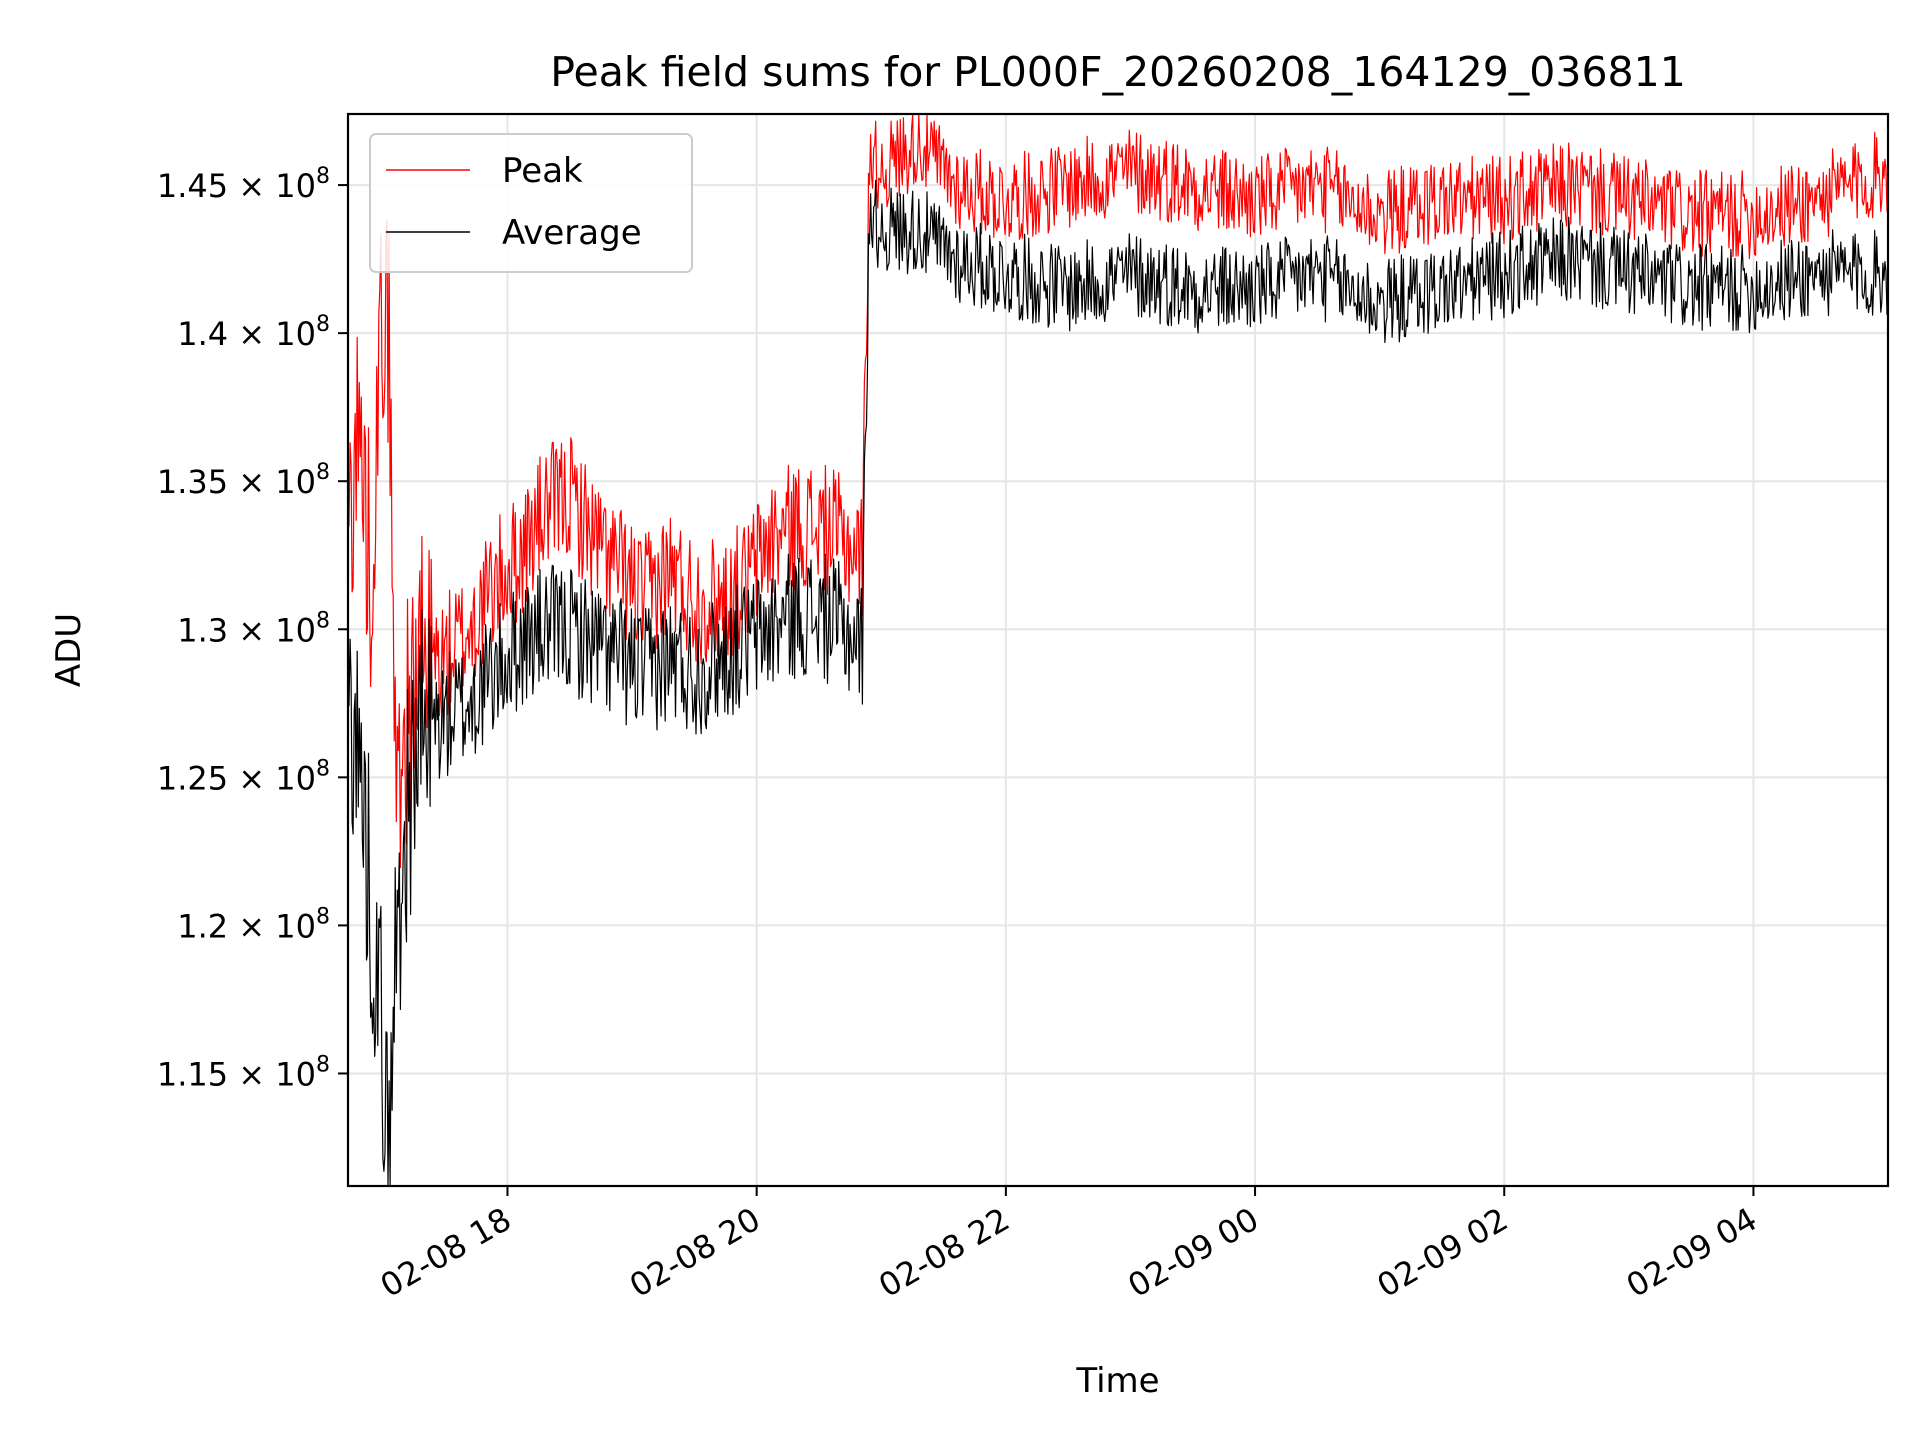 The image size is (1920, 1440). I want to click on y-tick-label: 1.3 × 108, so click(253, 628).